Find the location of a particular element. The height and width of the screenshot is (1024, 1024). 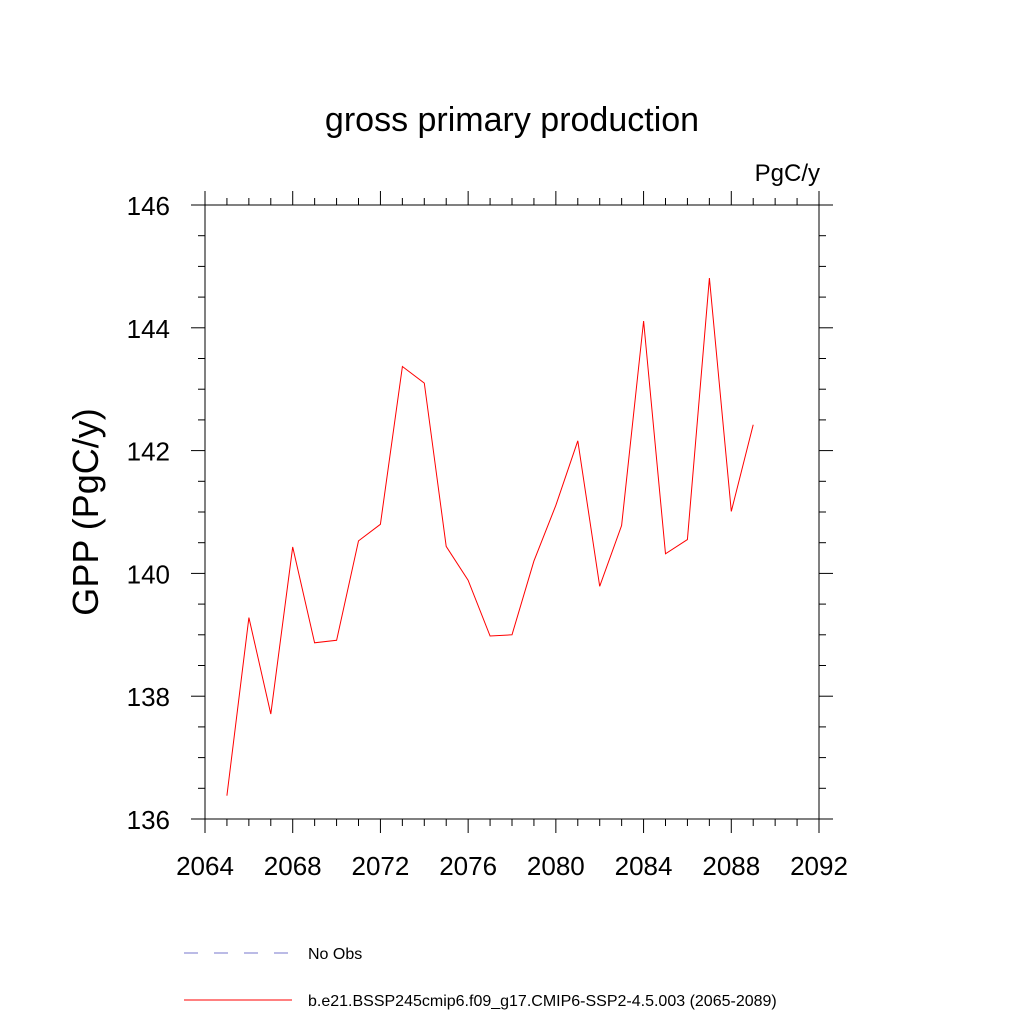

x-tick-label: 2068 is located at coordinates (293, 866).